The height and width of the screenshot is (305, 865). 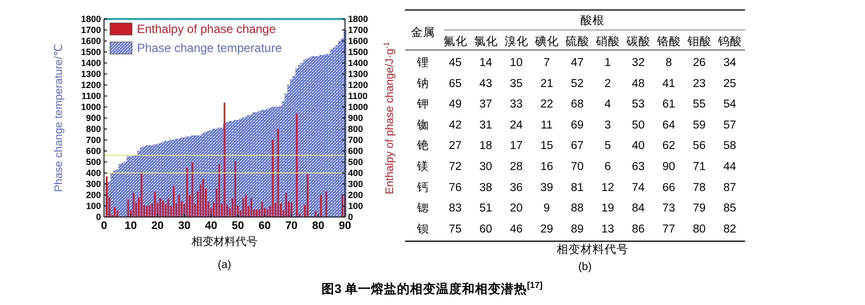 What do you see at coordinates (729, 41) in the screenshot?
I see `x-tick-label: 钨酸` at bounding box center [729, 41].